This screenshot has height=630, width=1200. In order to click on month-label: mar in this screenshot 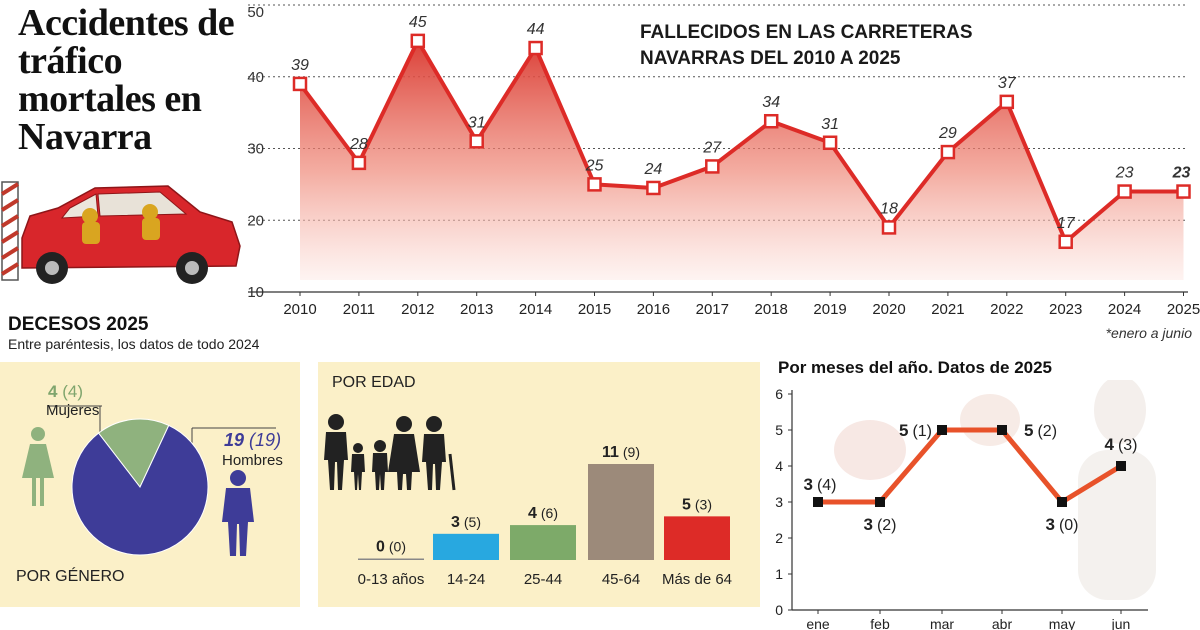, I will do `click(942, 623)`.